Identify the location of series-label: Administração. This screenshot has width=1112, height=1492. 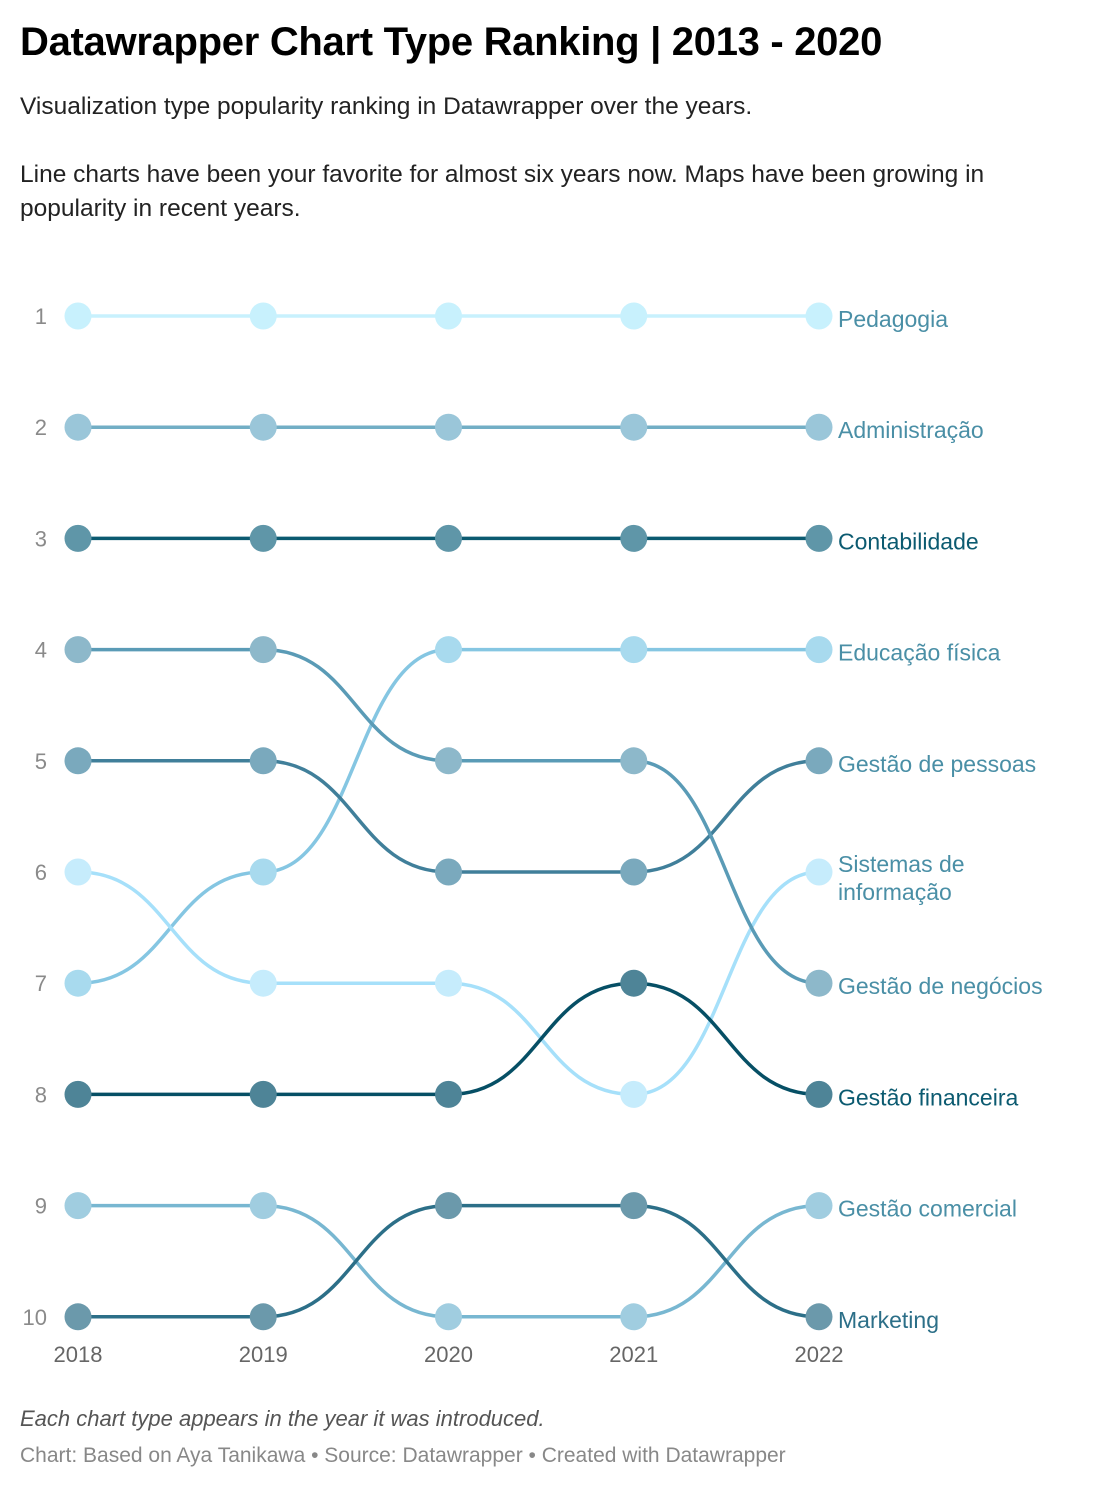
(911, 430).